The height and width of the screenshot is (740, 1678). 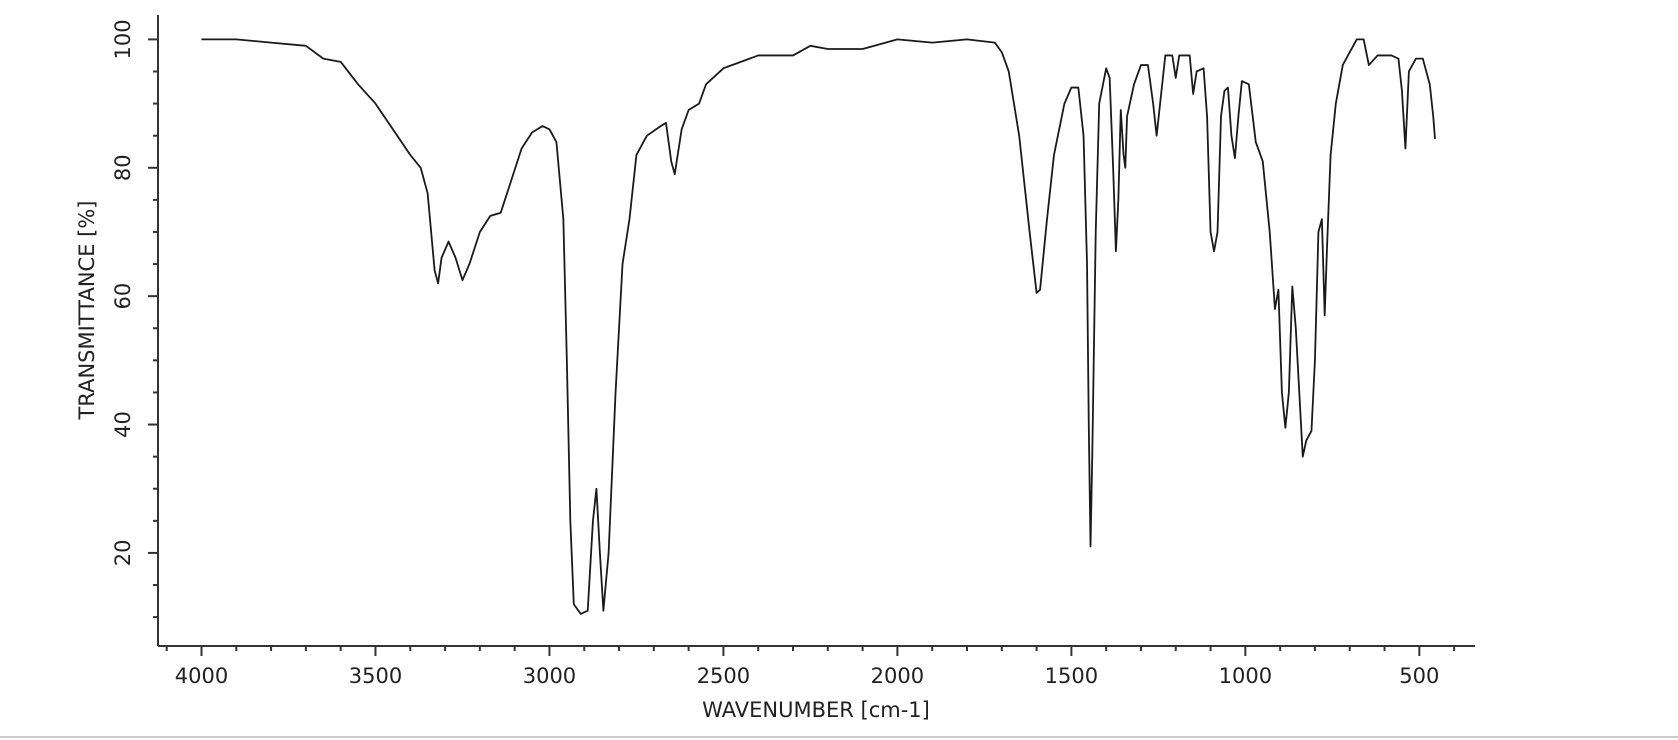 What do you see at coordinates (201, 676) in the screenshot?
I see `x-tick-label: 4000` at bounding box center [201, 676].